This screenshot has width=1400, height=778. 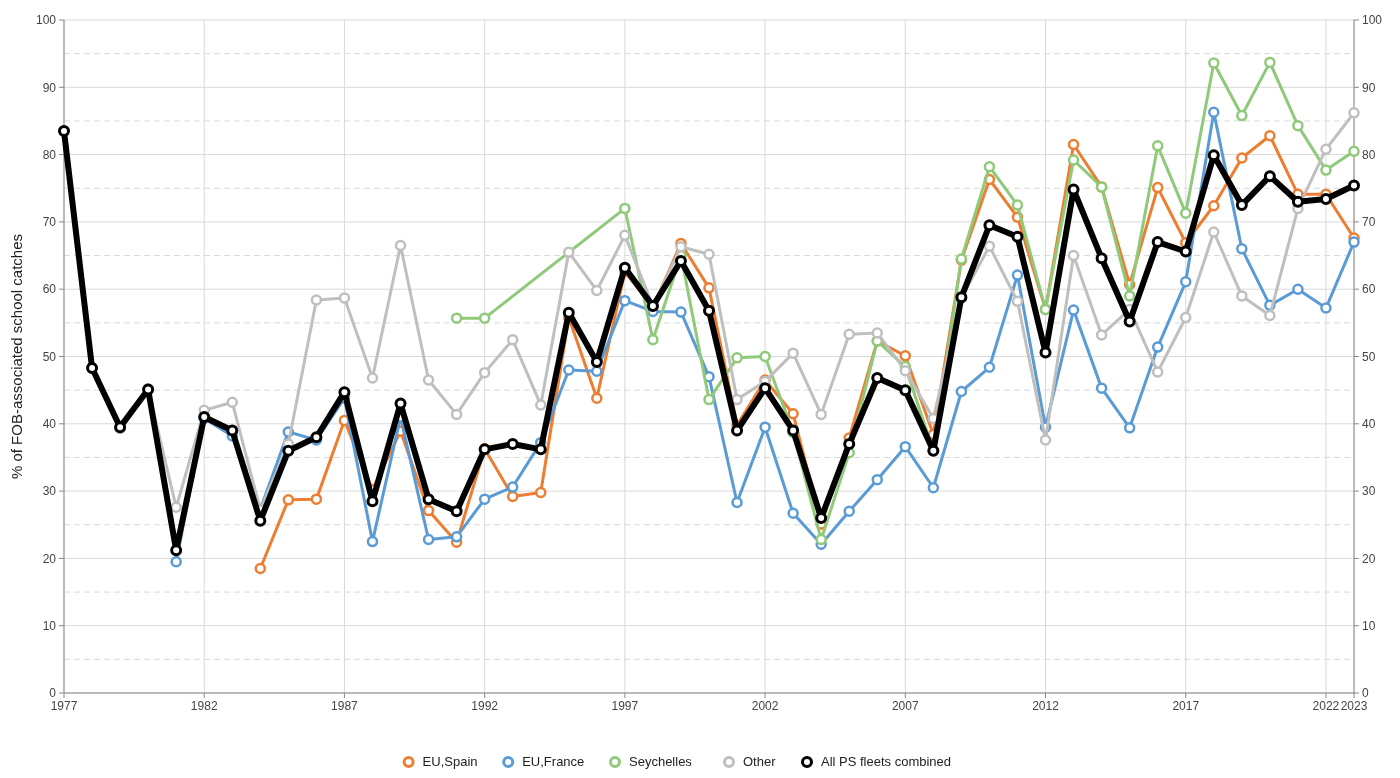 I want to click on y-tick-label: 100, so click(x=46, y=20).